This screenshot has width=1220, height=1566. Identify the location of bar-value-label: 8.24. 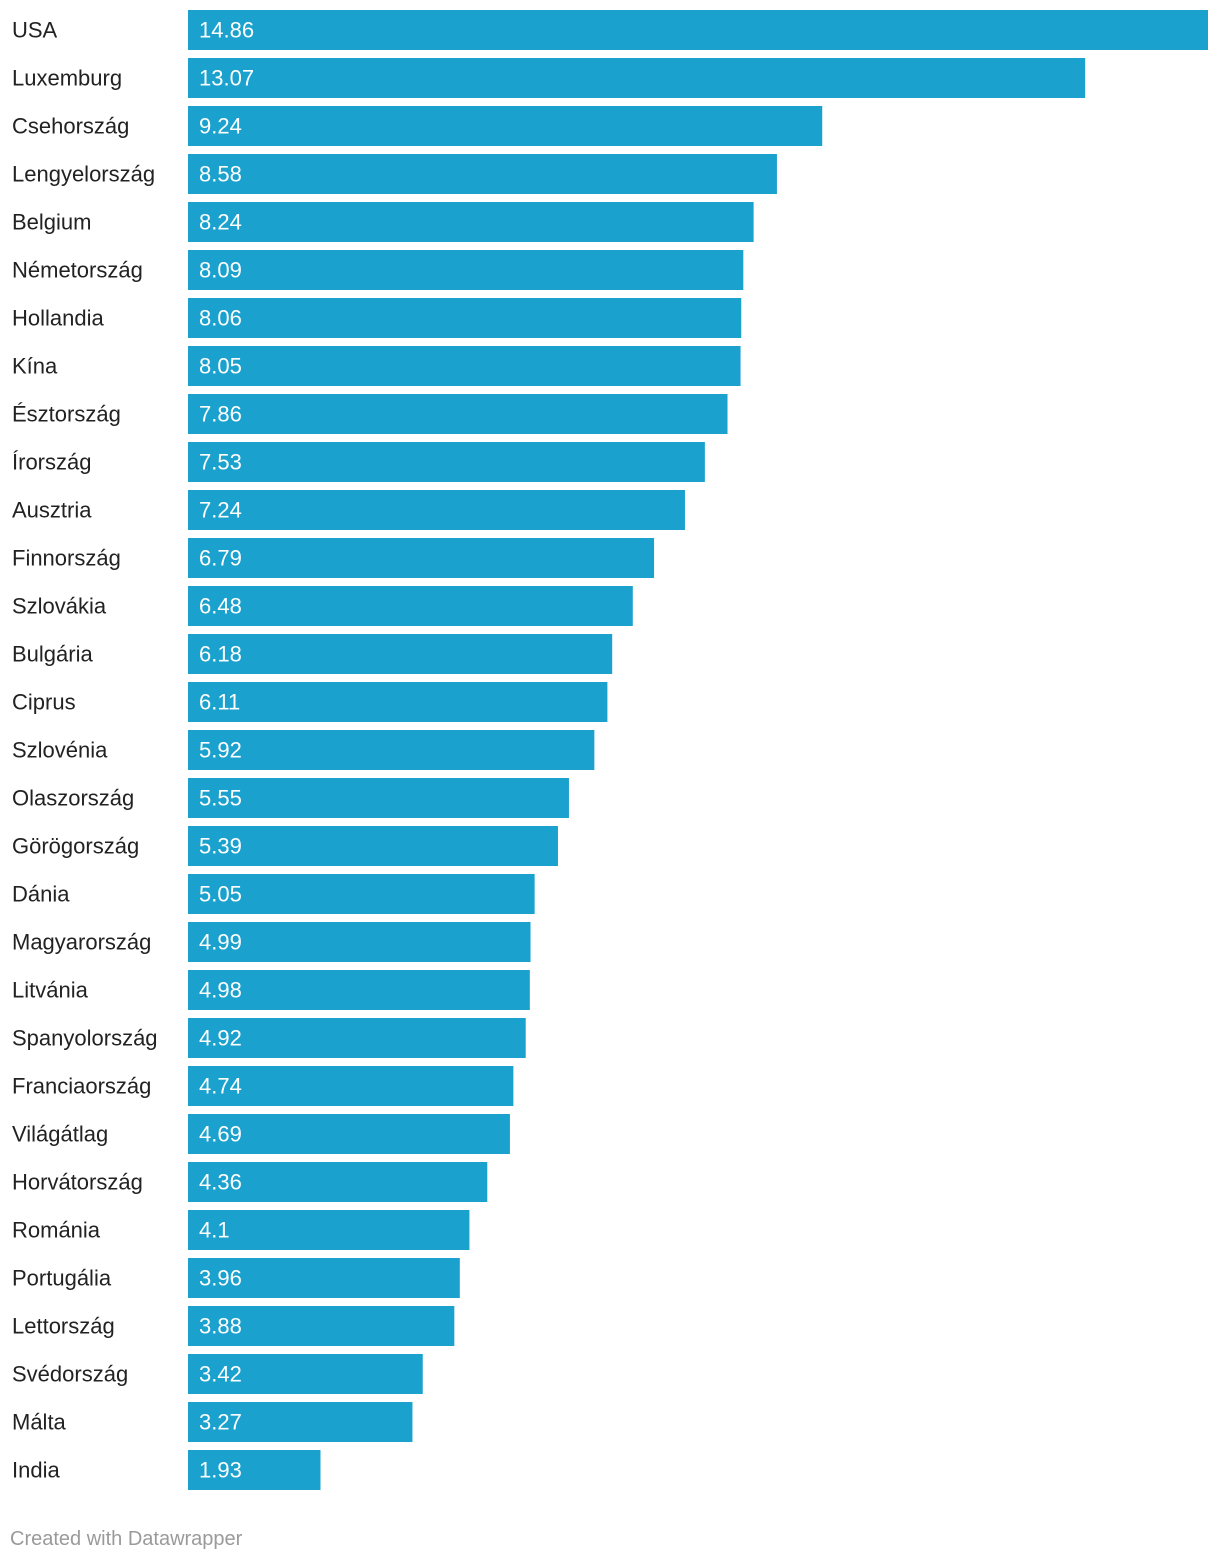
(220, 222).